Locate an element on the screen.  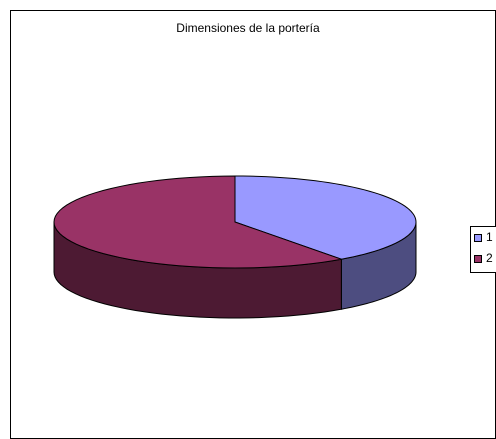
legend-label: 1 is located at coordinates (489, 237).